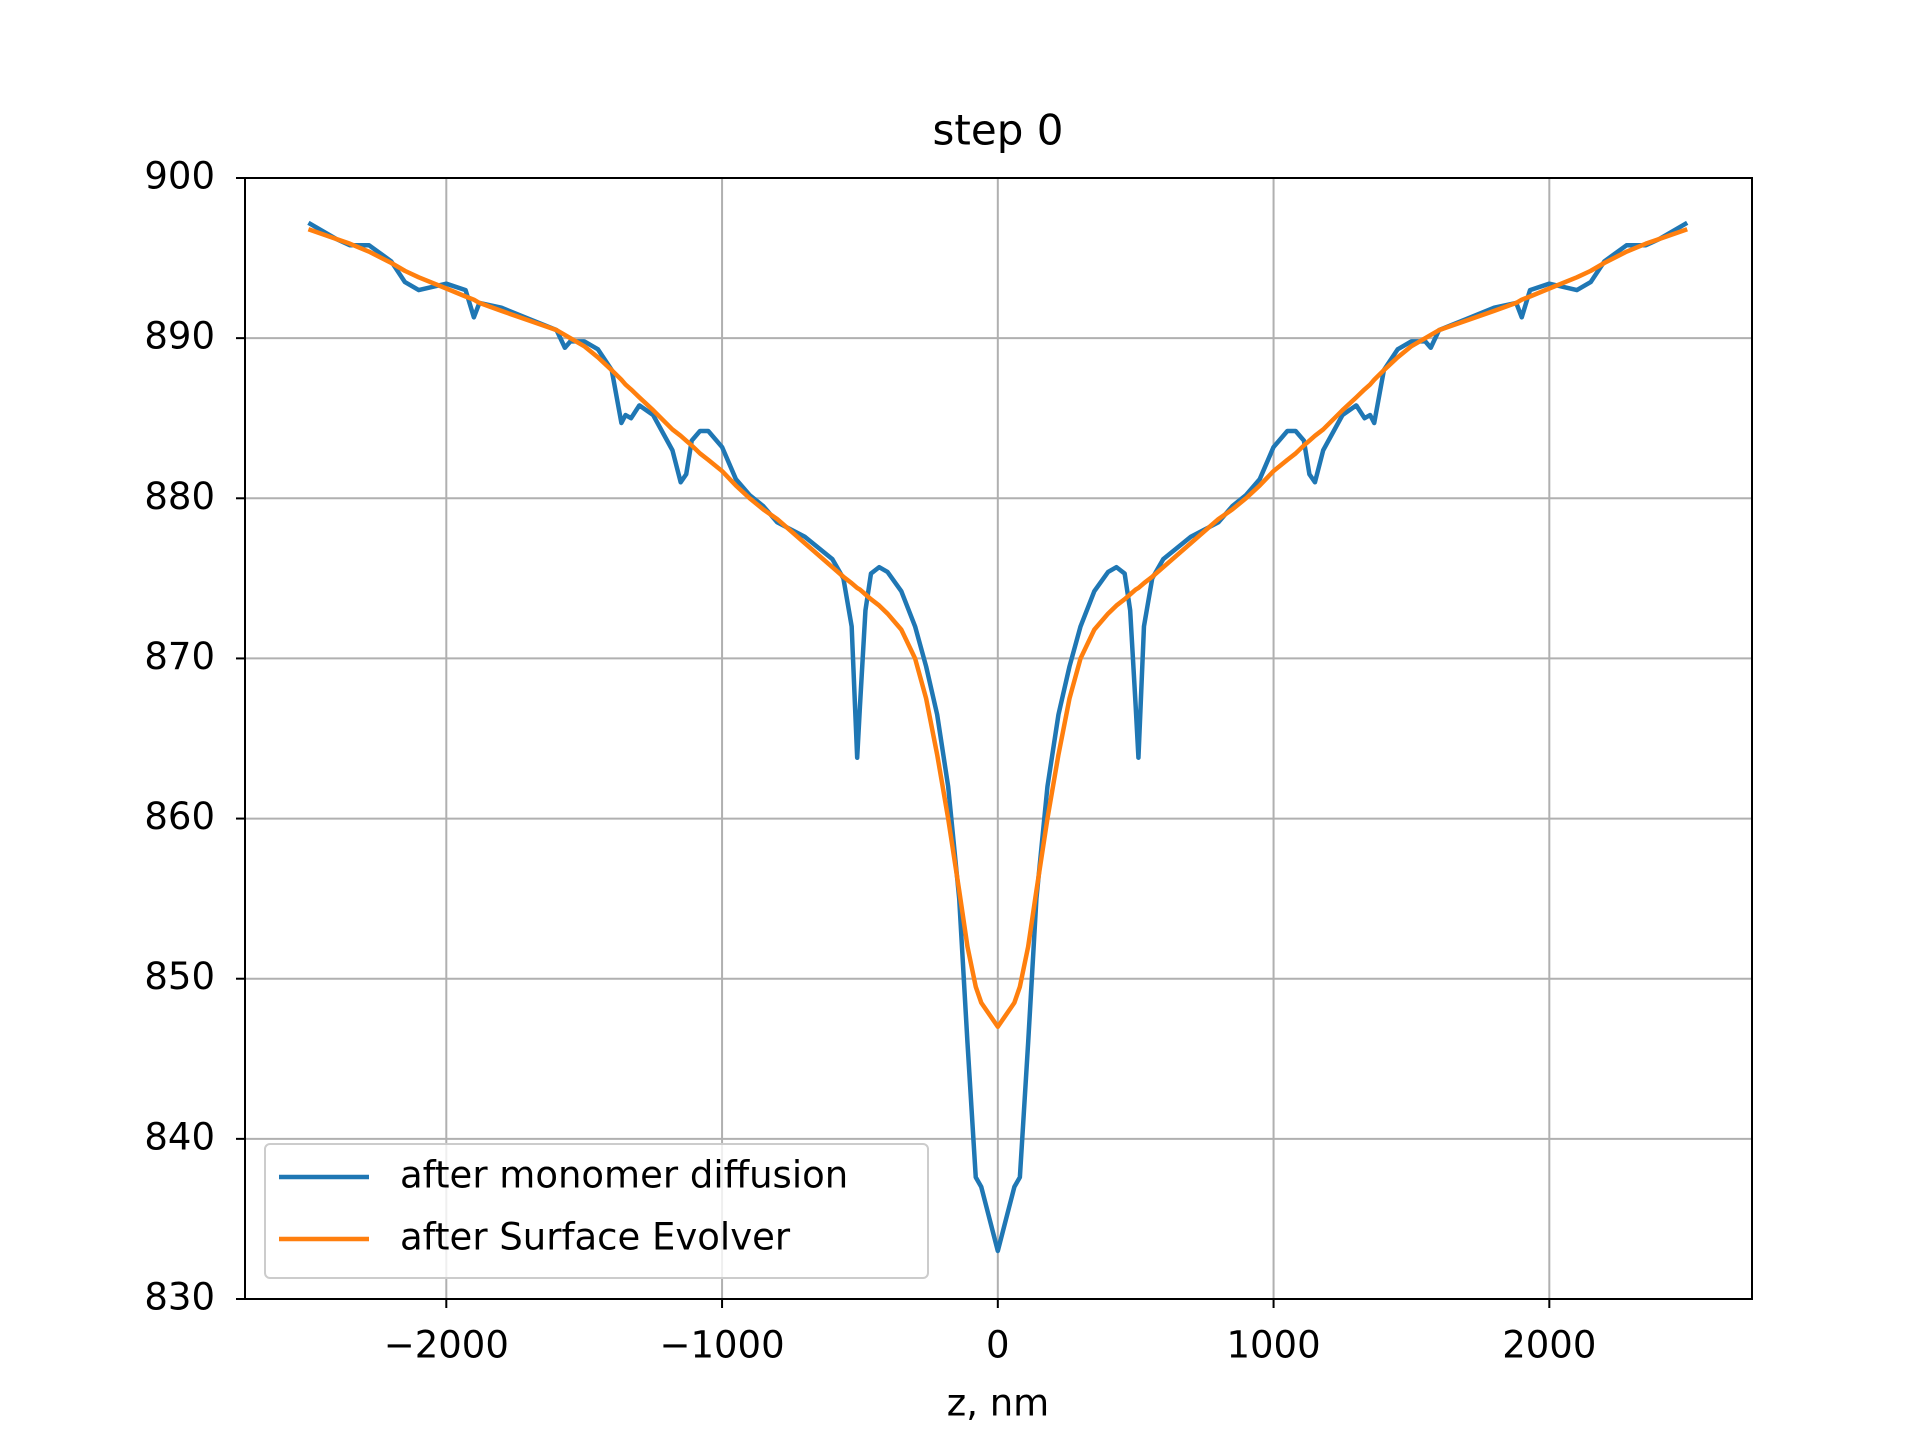  Describe the element at coordinates (446, 1345) in the screenshot. I see `x-tick-label: −2000` at that location.